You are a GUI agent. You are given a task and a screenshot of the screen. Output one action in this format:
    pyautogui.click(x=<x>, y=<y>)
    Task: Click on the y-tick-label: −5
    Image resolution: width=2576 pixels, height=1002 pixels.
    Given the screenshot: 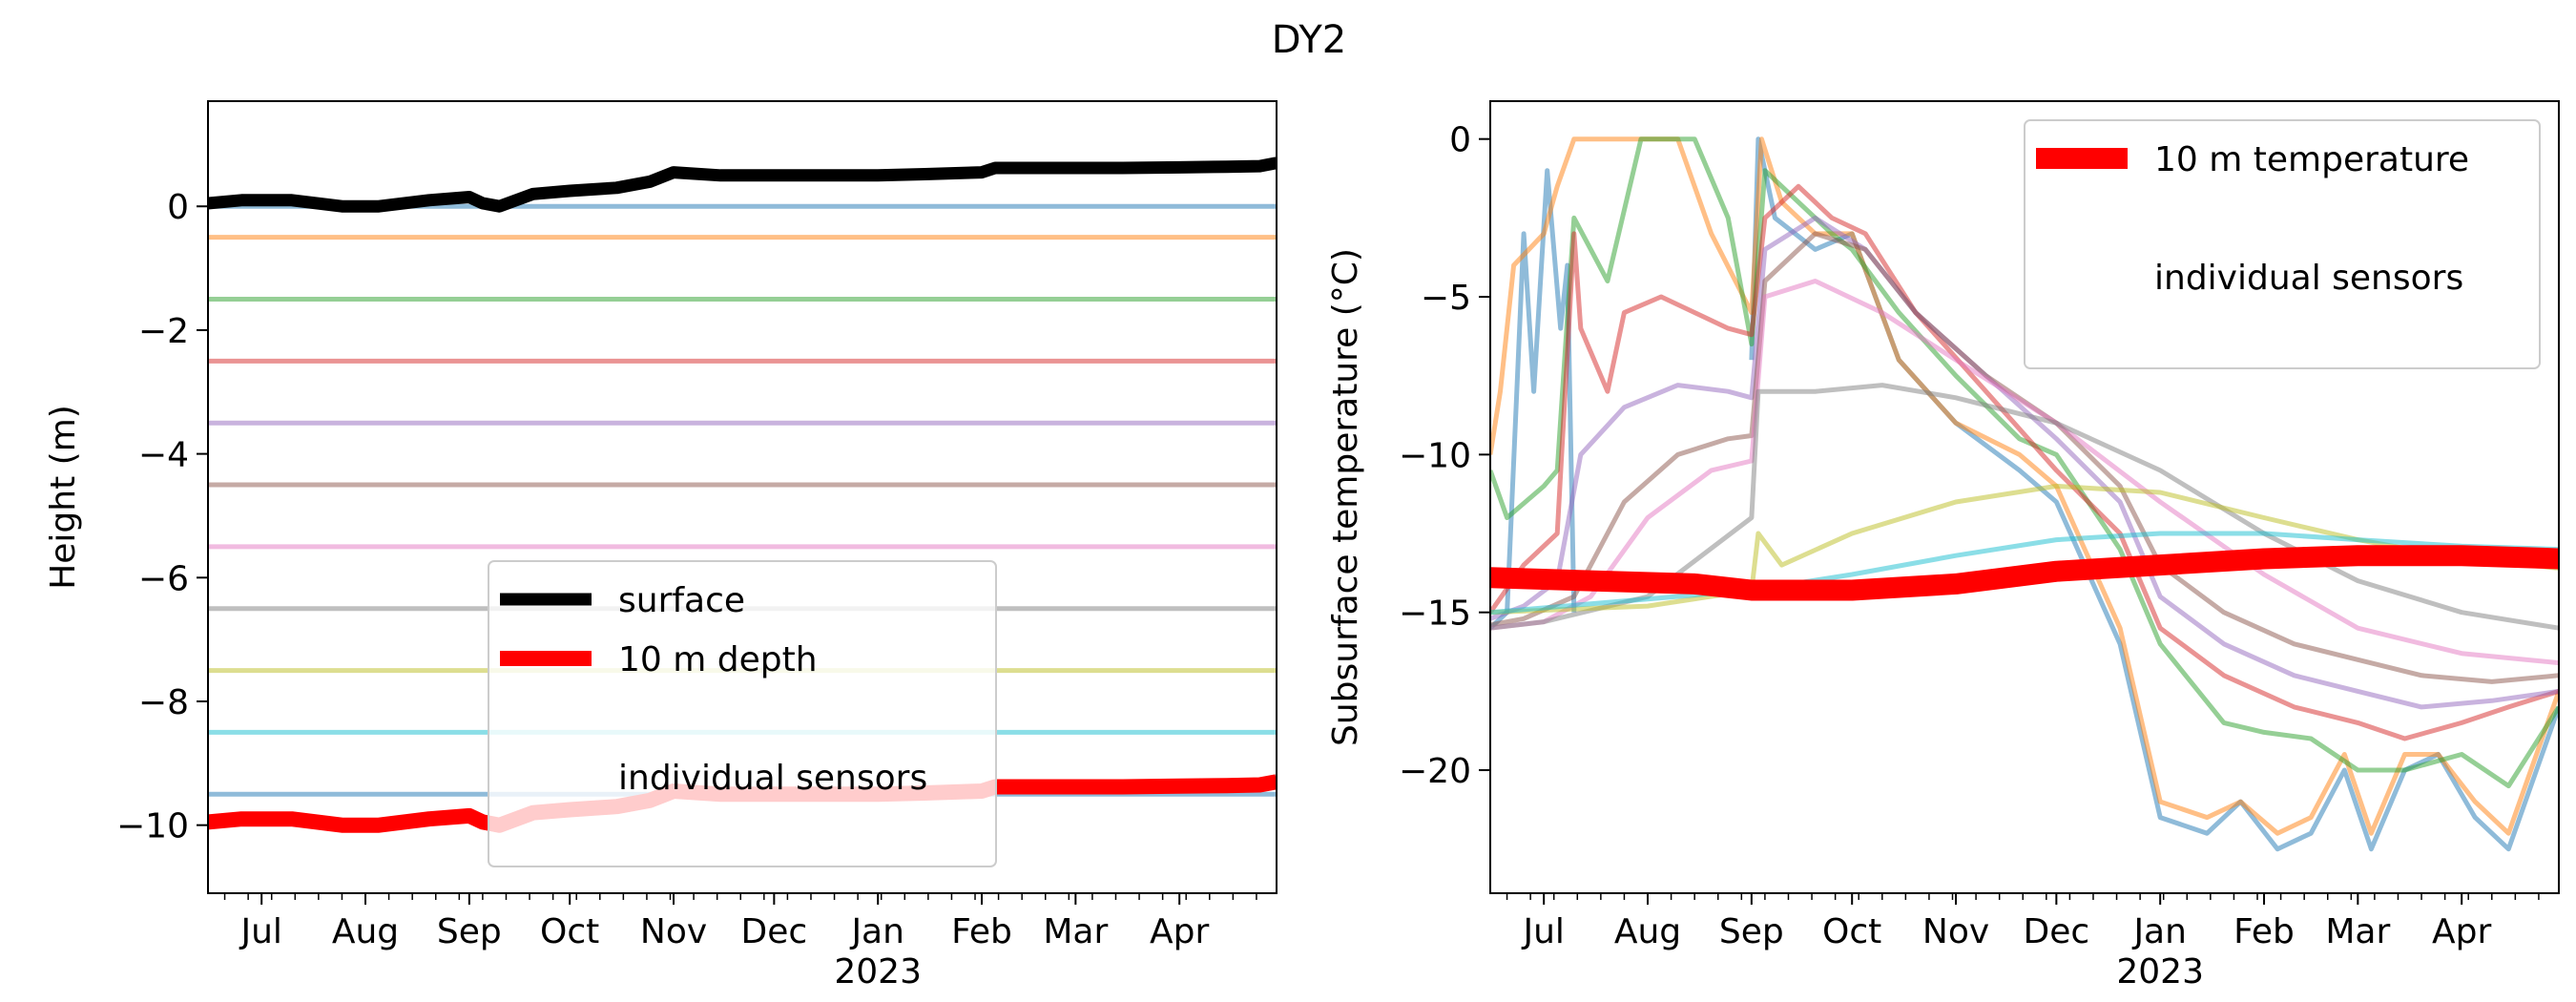 What is the action you would take?
    pyautogui.click(x=1446, y=298)
    